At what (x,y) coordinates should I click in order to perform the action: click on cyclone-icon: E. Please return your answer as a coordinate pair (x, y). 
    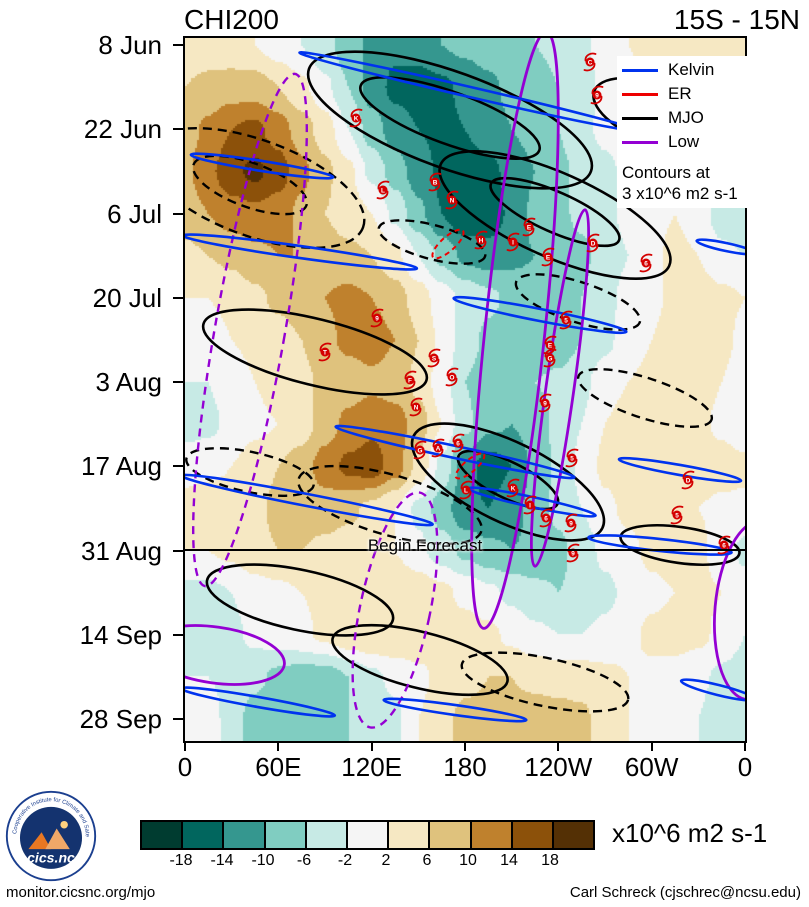
    Looking at the image, I should click on (548, 257).